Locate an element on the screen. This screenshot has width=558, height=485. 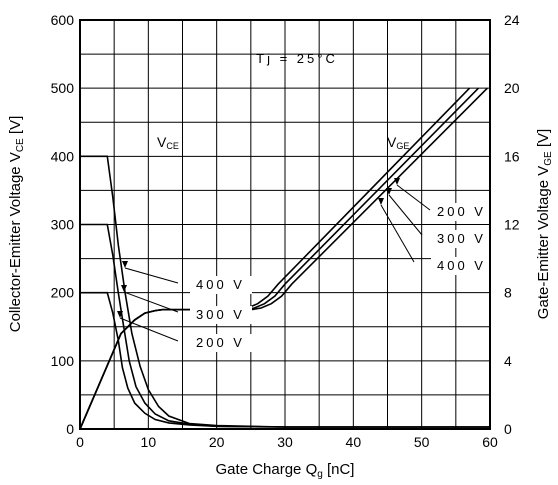
y-right-tick-label: 16 is located at coordinates (512, 156).